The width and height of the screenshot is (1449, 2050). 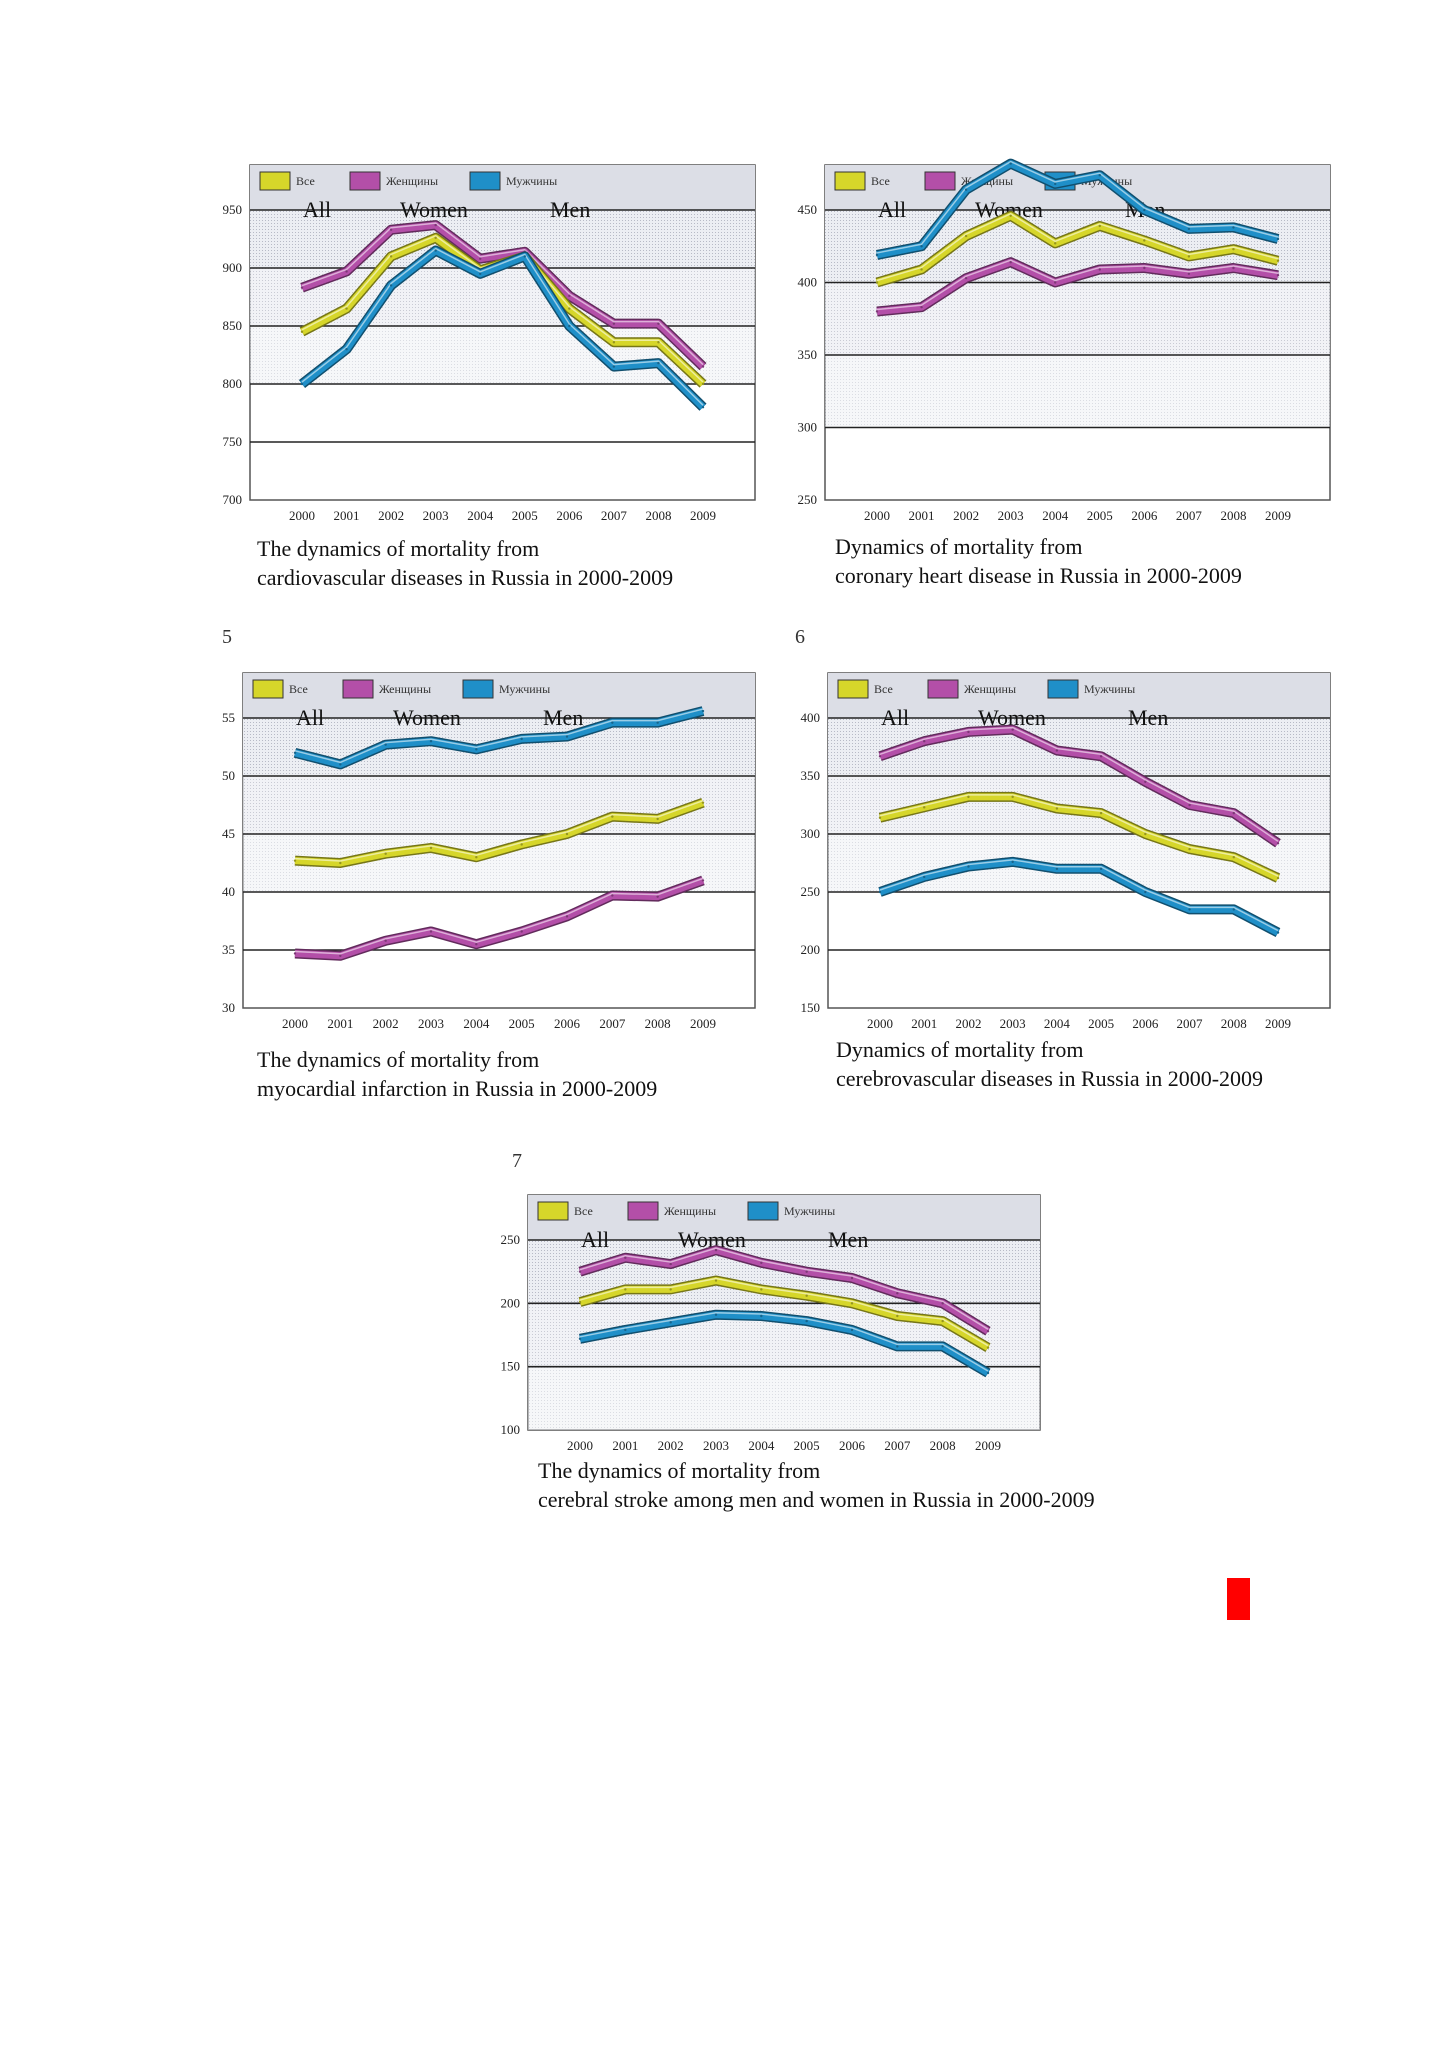 I want to click on red-marker, so click(x=1238, y=1599).